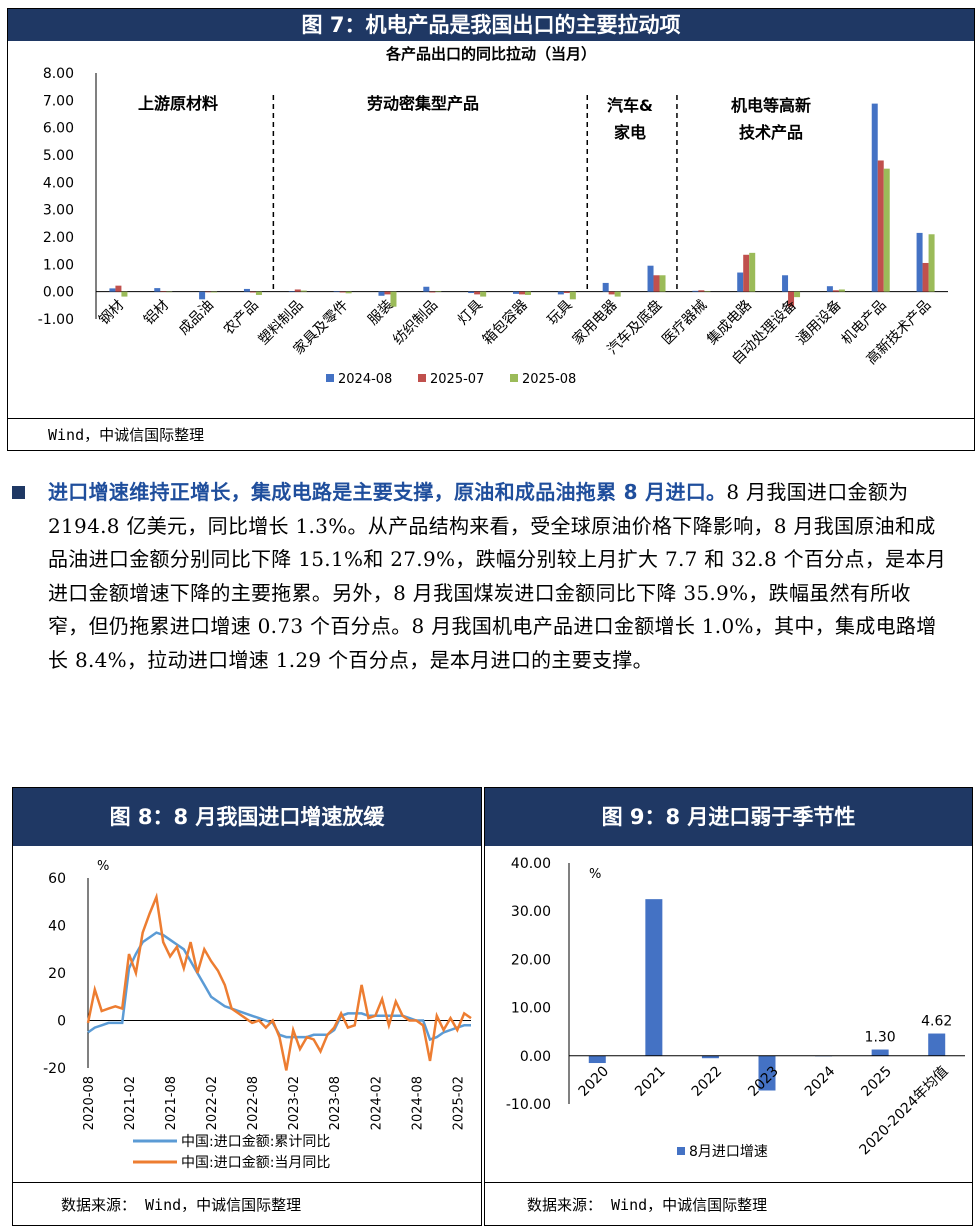 This screenshot has width=979, height=1230. What do you see at coordinates (531, 960) in the screenshot?
I see `y-tick-label: 20.00` at bounding box center [531, 960].